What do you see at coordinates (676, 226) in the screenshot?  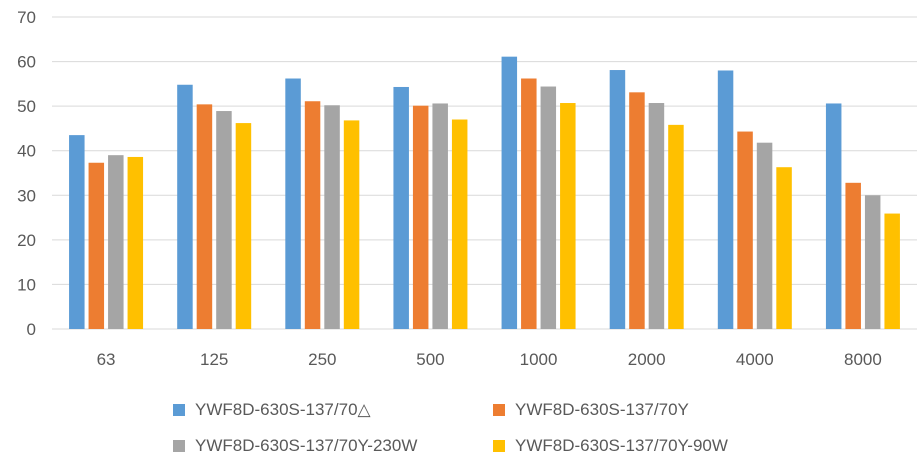 I see `bar-series-4-2000` at bounding box center [676, 226].